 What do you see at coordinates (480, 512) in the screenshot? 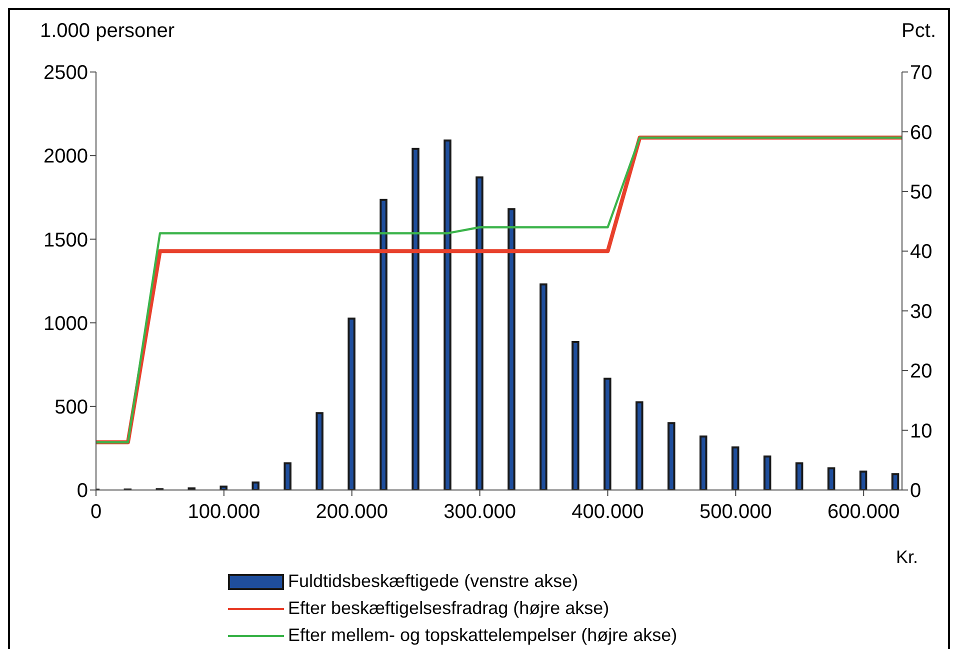
I see `x-tick-label: 300.000` at bounding box center [480, 512].